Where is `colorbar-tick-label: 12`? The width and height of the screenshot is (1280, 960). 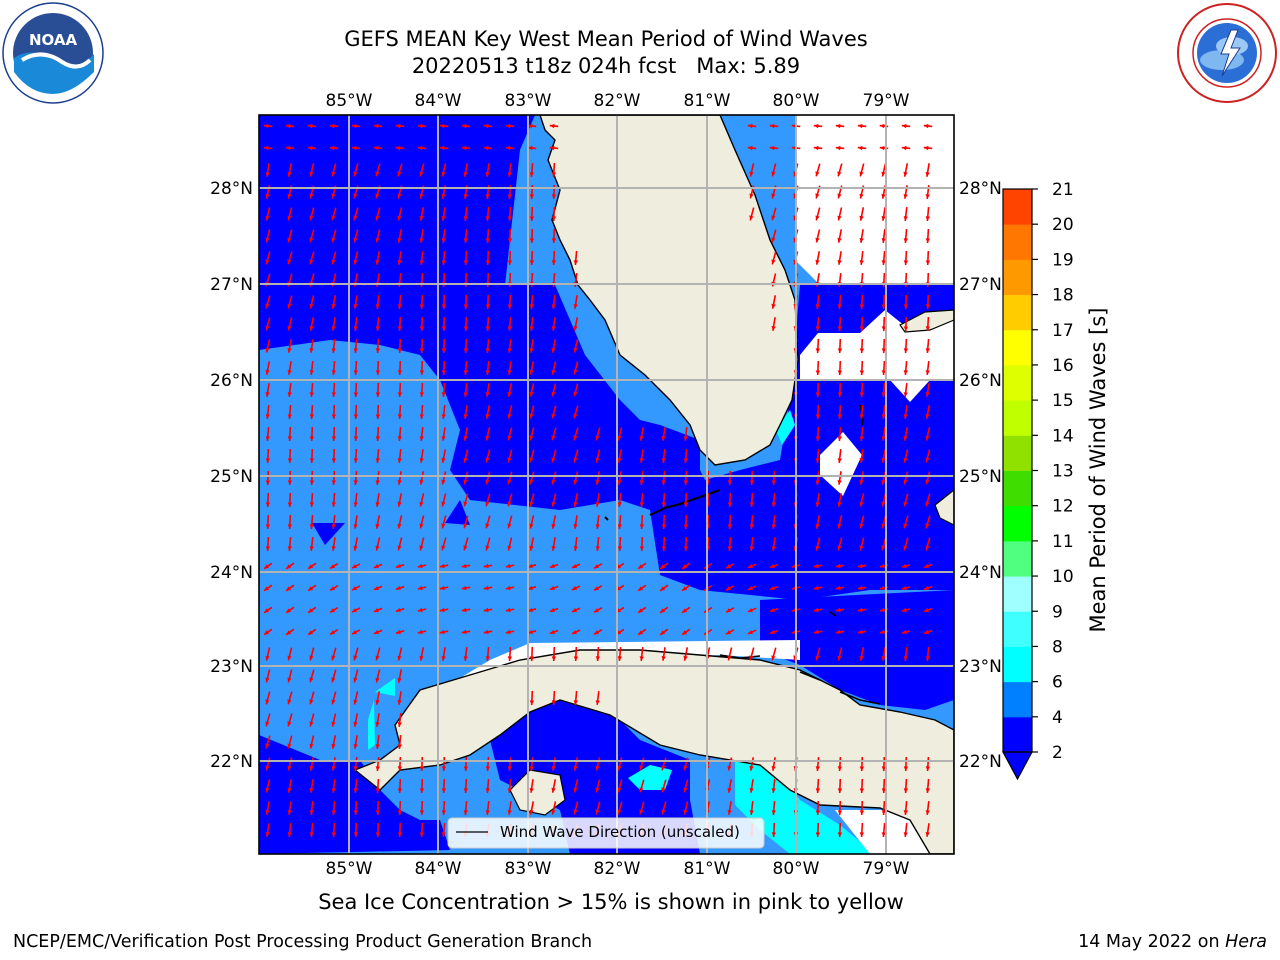
colorbar-tick-label: 12 is located at coordinates (1063, 507).